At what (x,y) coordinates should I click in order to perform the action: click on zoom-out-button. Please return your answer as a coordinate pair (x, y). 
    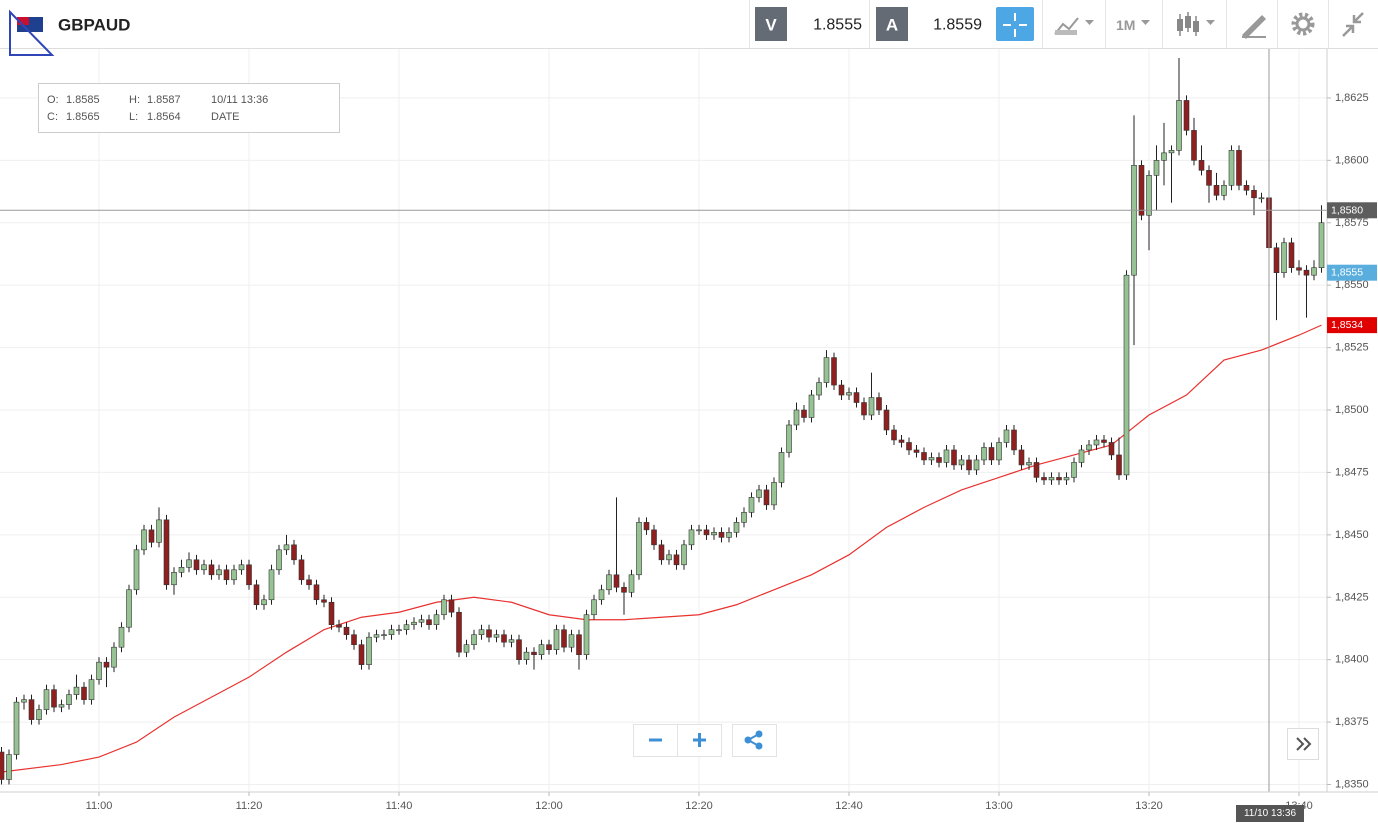
    Looking at the image, I should click on (655, 740).